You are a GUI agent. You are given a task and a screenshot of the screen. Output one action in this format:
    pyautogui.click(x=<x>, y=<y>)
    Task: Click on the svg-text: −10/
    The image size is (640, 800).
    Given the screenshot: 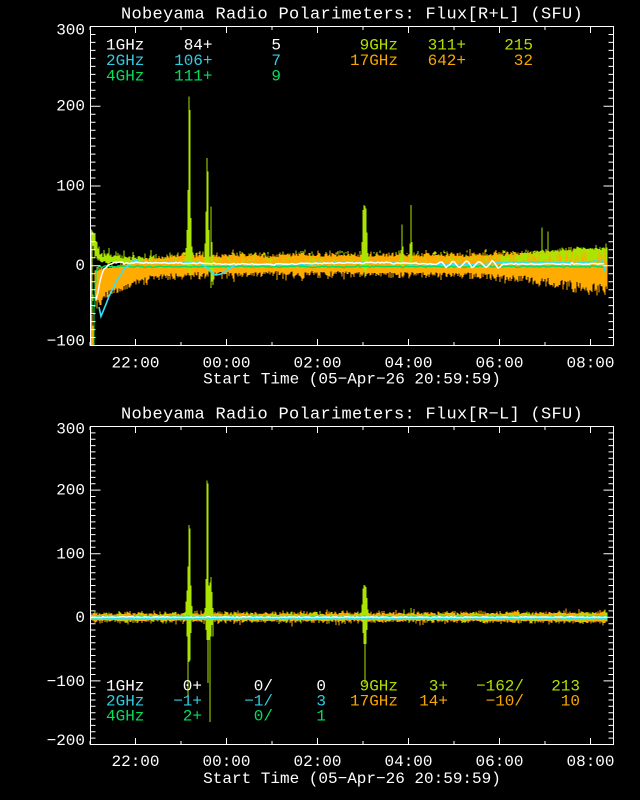 What is the action you would take?
    pyautogui.click(x=505, y=702)
    